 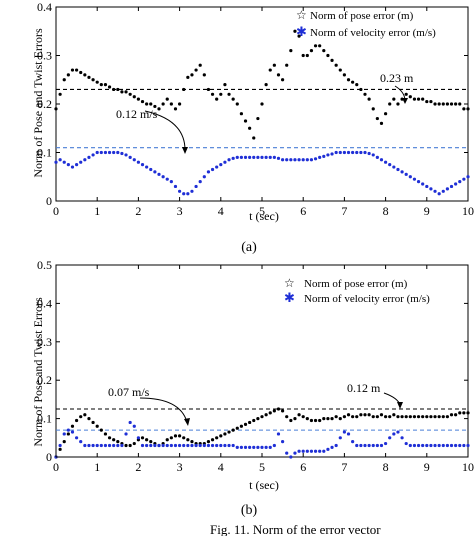 What do you see at coordinates (56, 211) in the screenshot?
I see `x-tick-label: 0` at bounding box center [56, 211].